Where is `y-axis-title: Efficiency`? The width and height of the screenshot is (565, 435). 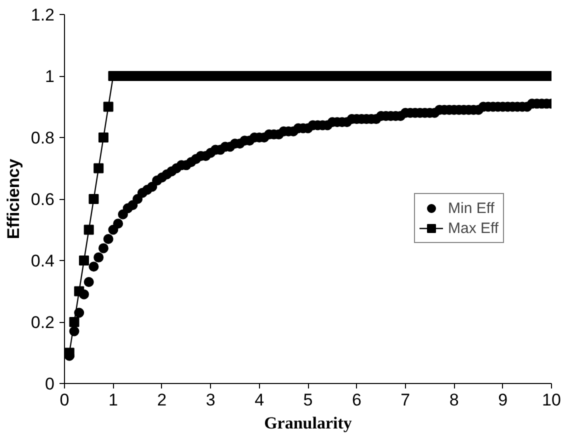
y-axis-title: Efficiency is located at coordinates (13, 199).